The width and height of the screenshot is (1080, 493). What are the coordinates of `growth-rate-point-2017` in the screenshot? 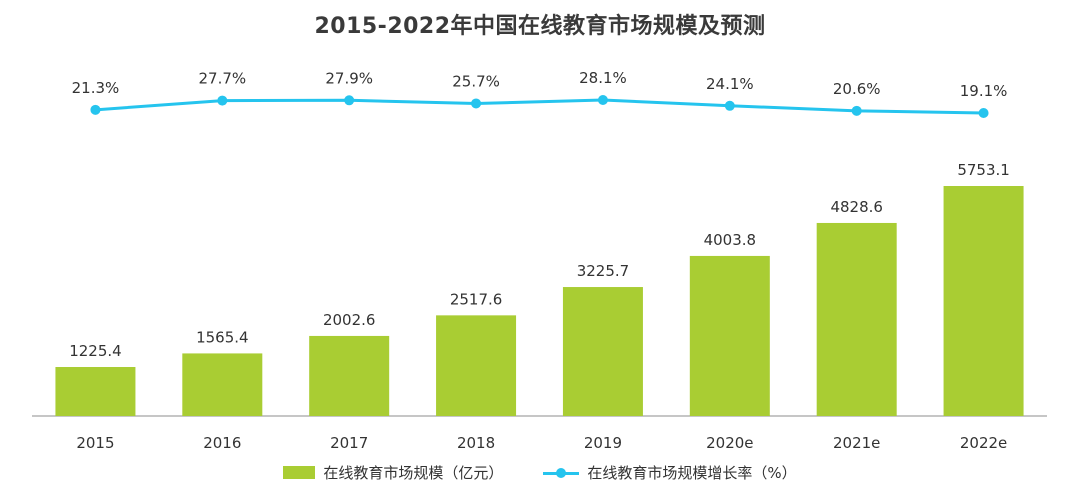 It's located at (349, 100).